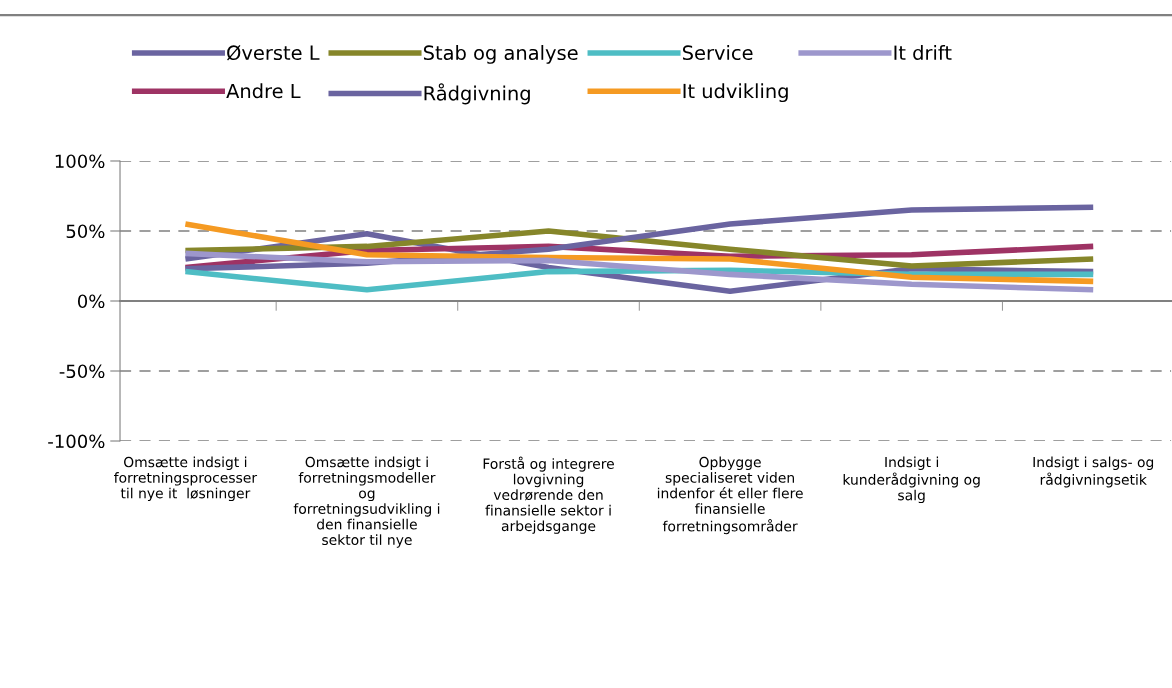  I want to click on x-tick-label: Omsætte indsigt i forretningsprocesser til nye it løsninger, so click(186, 479).